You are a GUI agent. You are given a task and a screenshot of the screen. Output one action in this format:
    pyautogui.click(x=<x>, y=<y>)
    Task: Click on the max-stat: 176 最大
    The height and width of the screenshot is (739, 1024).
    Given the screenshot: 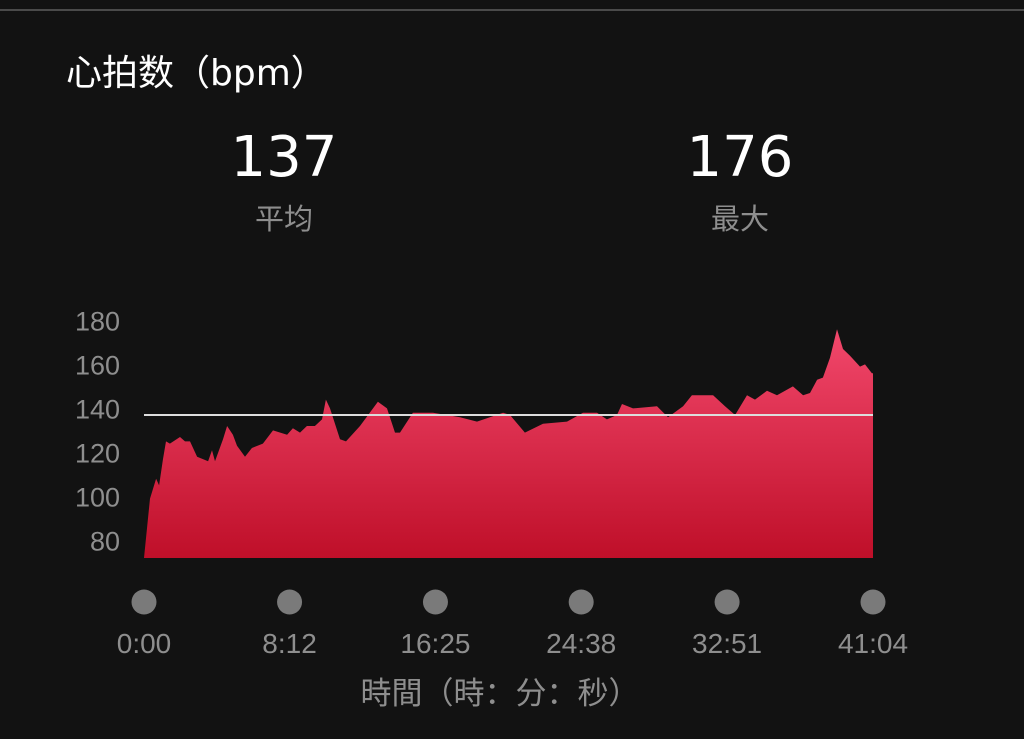 What is the action you would take?
    pyautogui.click(x=740, y=182)
    